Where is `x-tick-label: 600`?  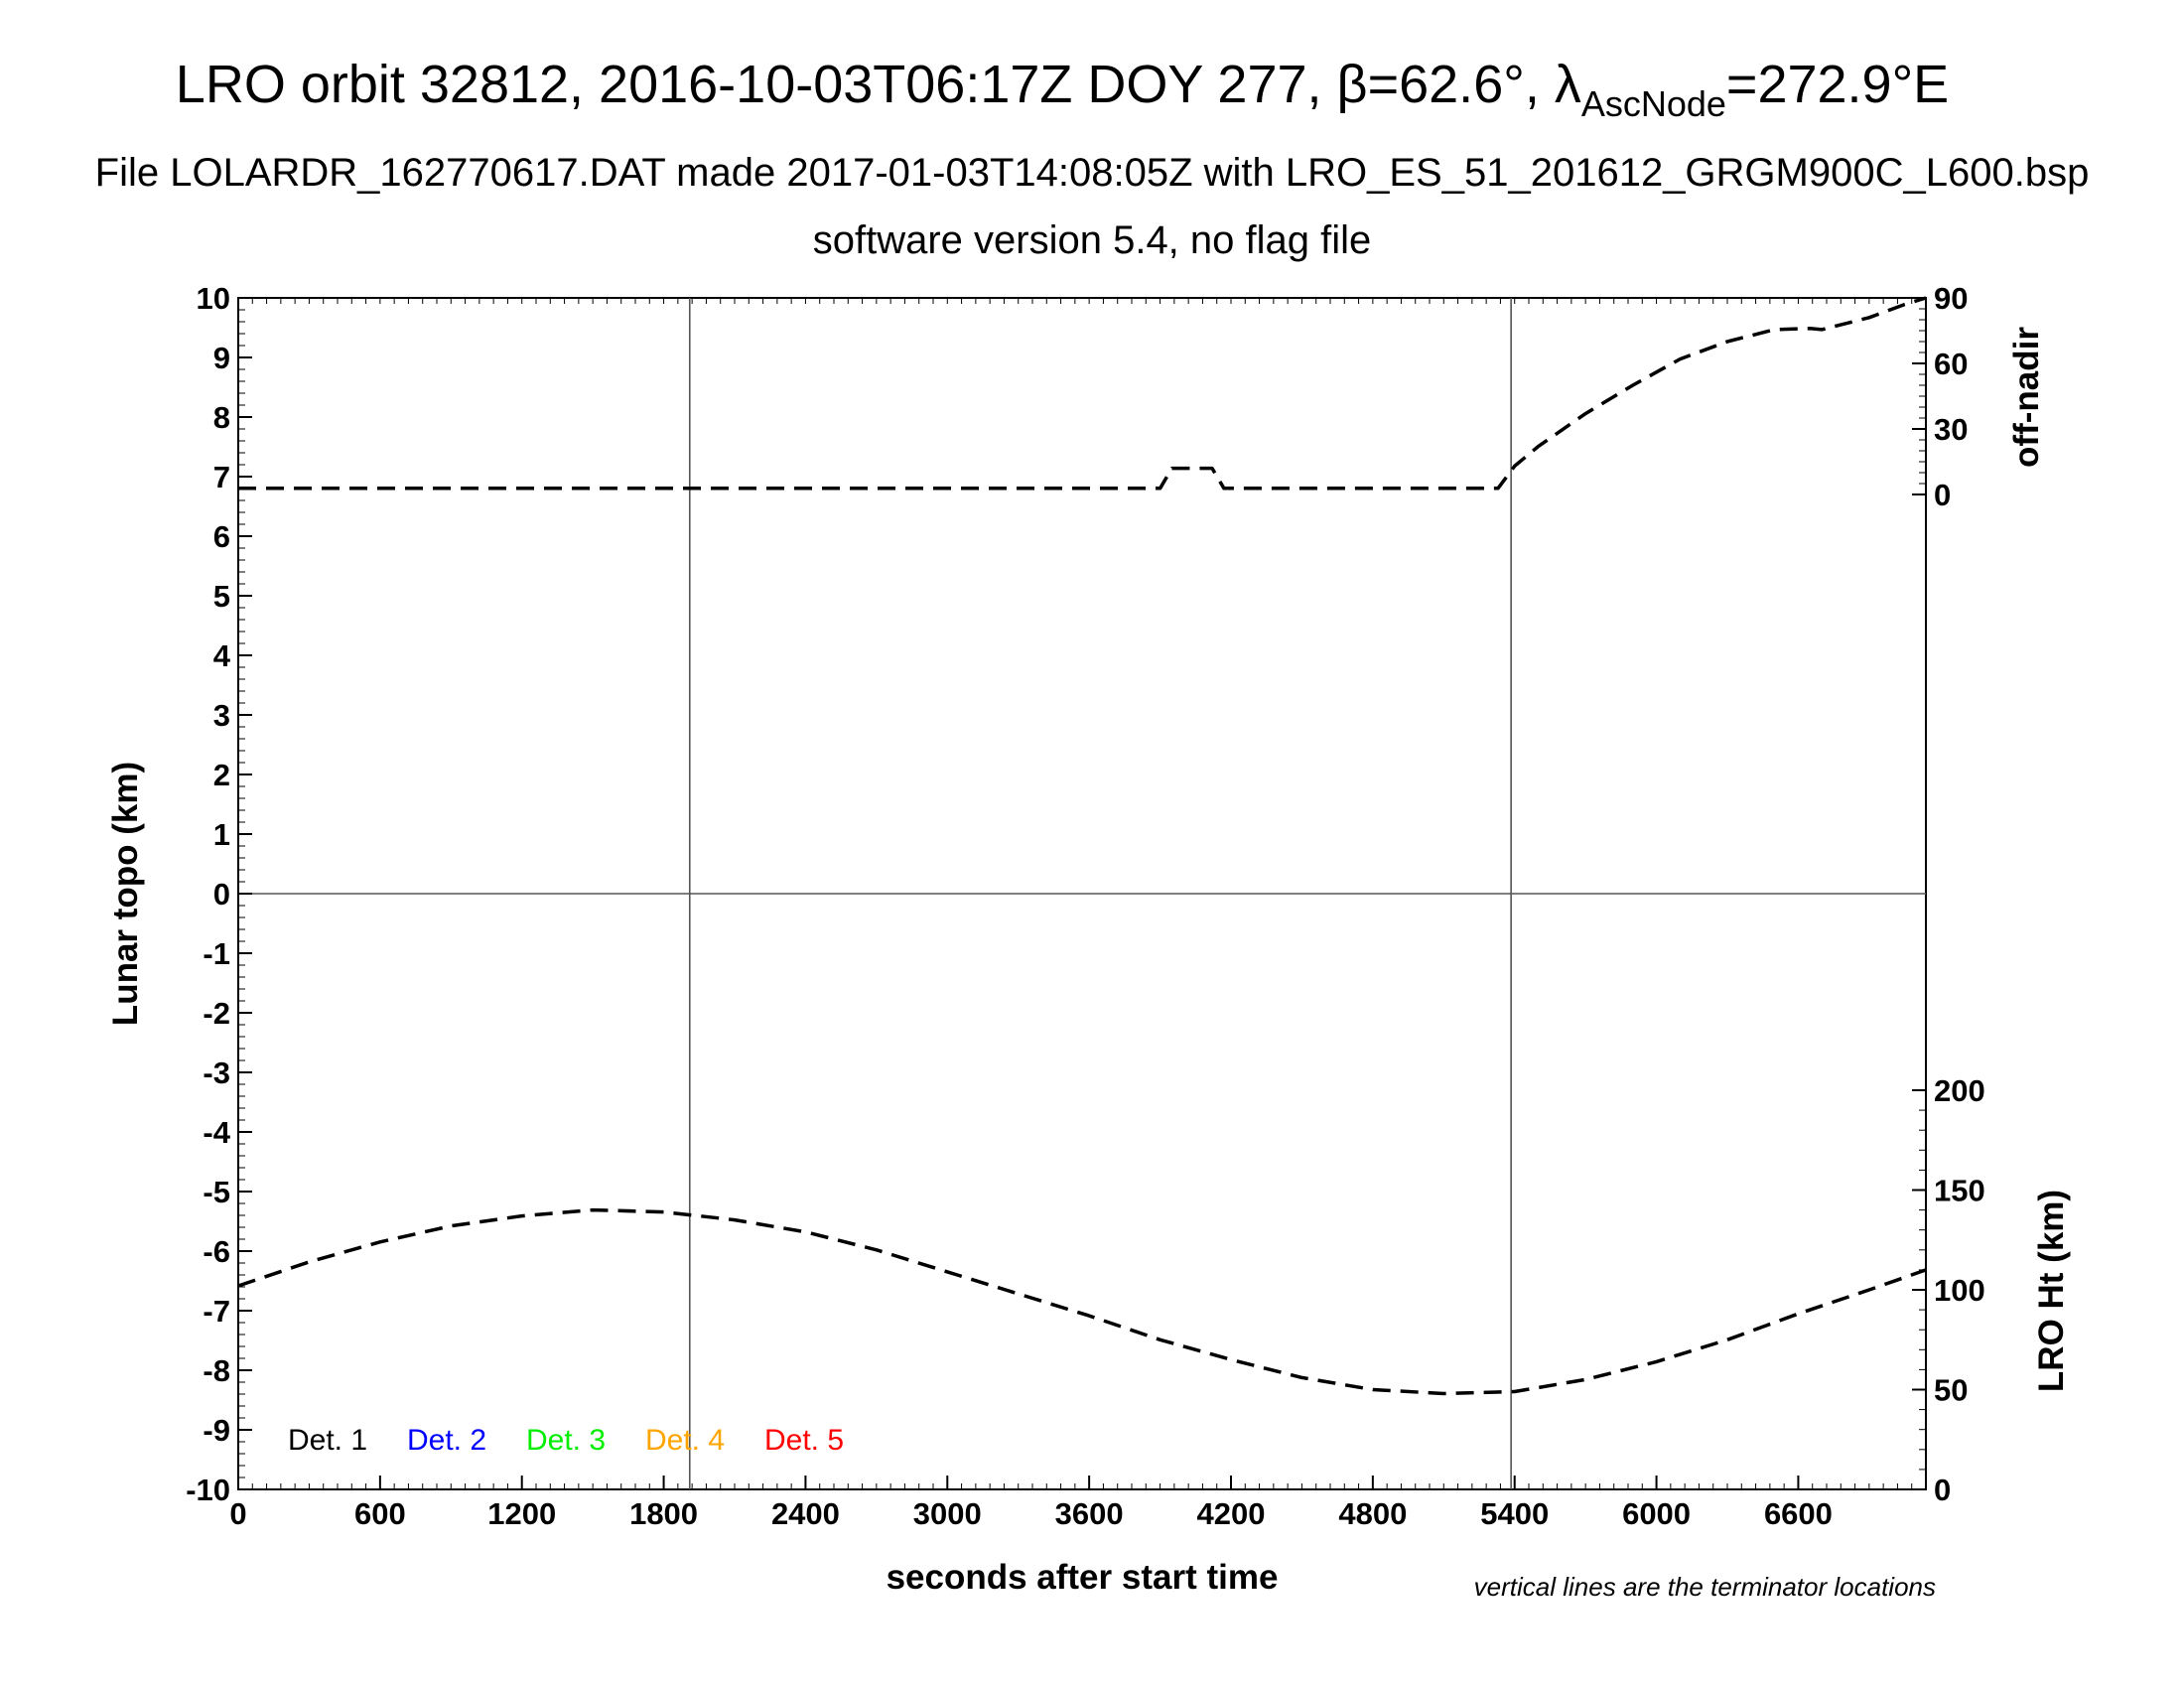 x-tick-label: 600 is located at coordinates (380, 1513).